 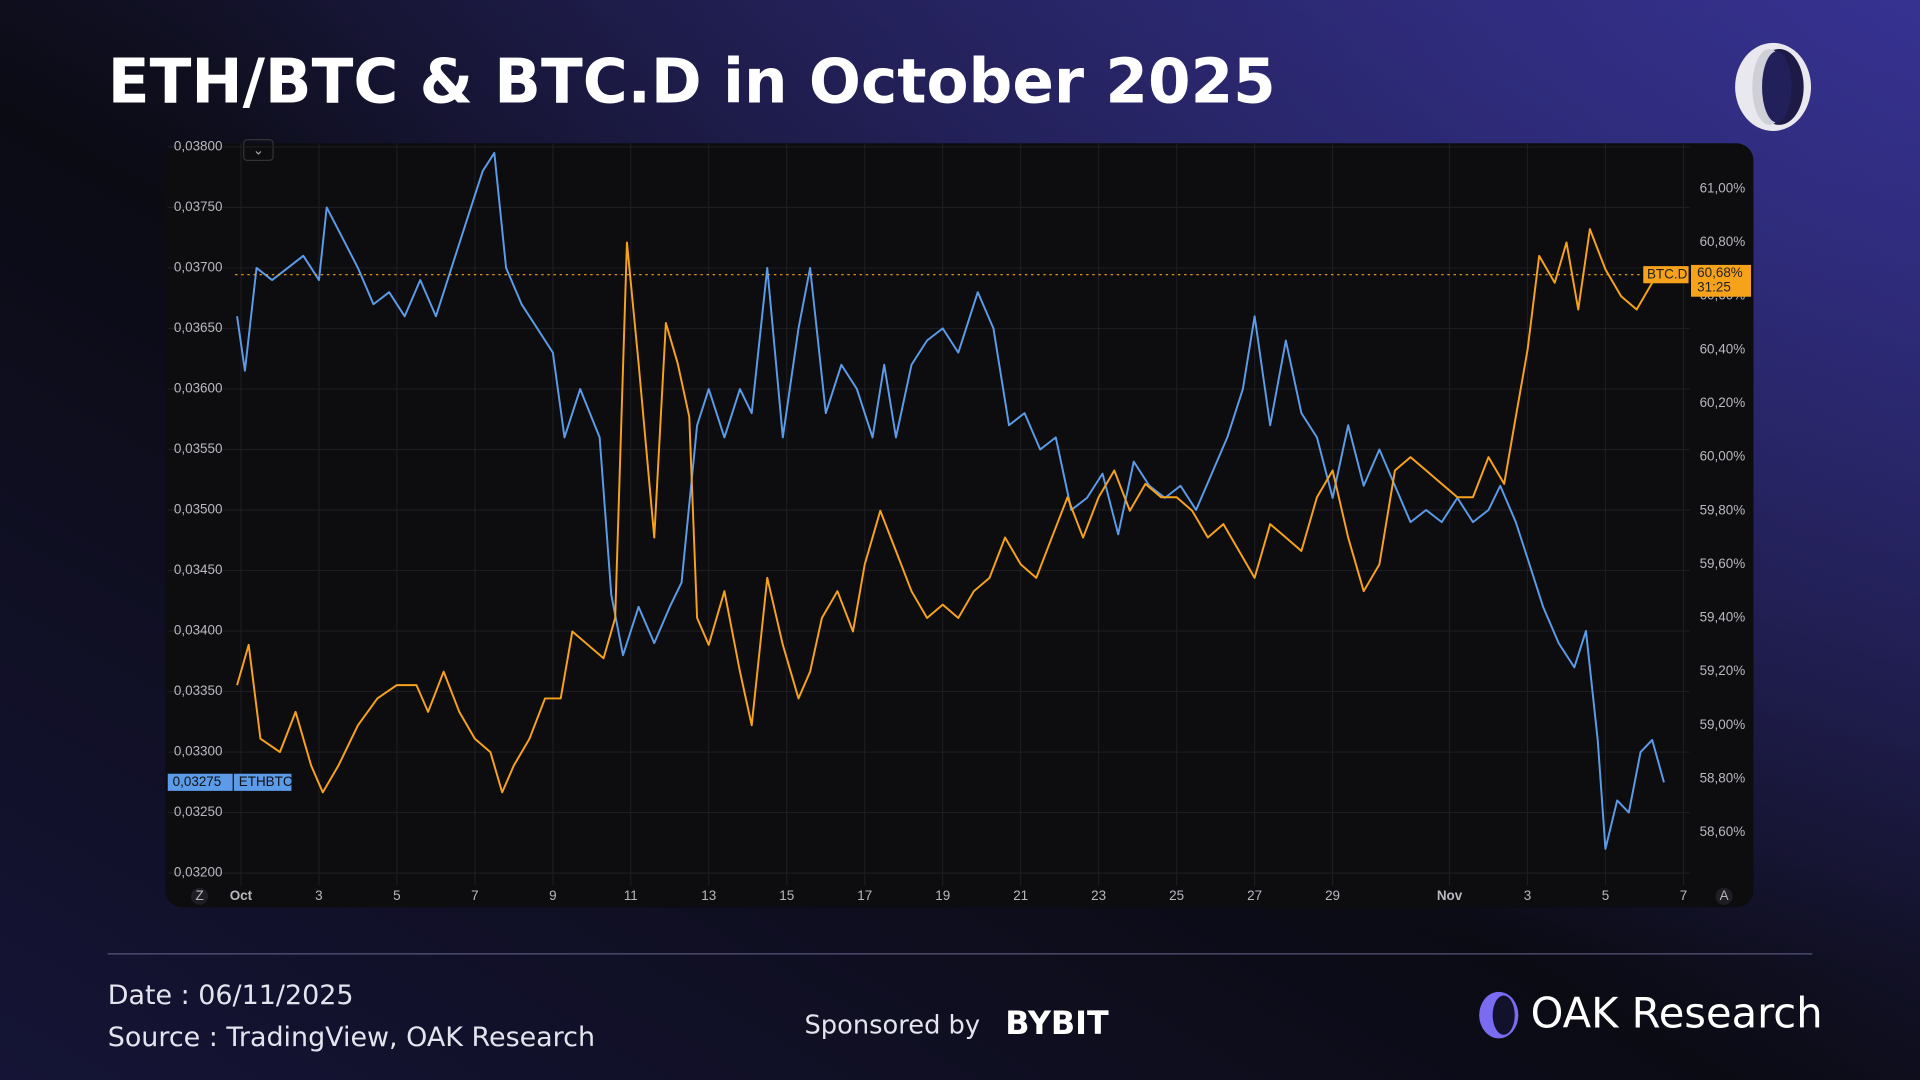 What do you see at coordinates (198, 811) in the screenshot?
I see `y-tick-label: 0,03250` at bounding box center [198, 811].